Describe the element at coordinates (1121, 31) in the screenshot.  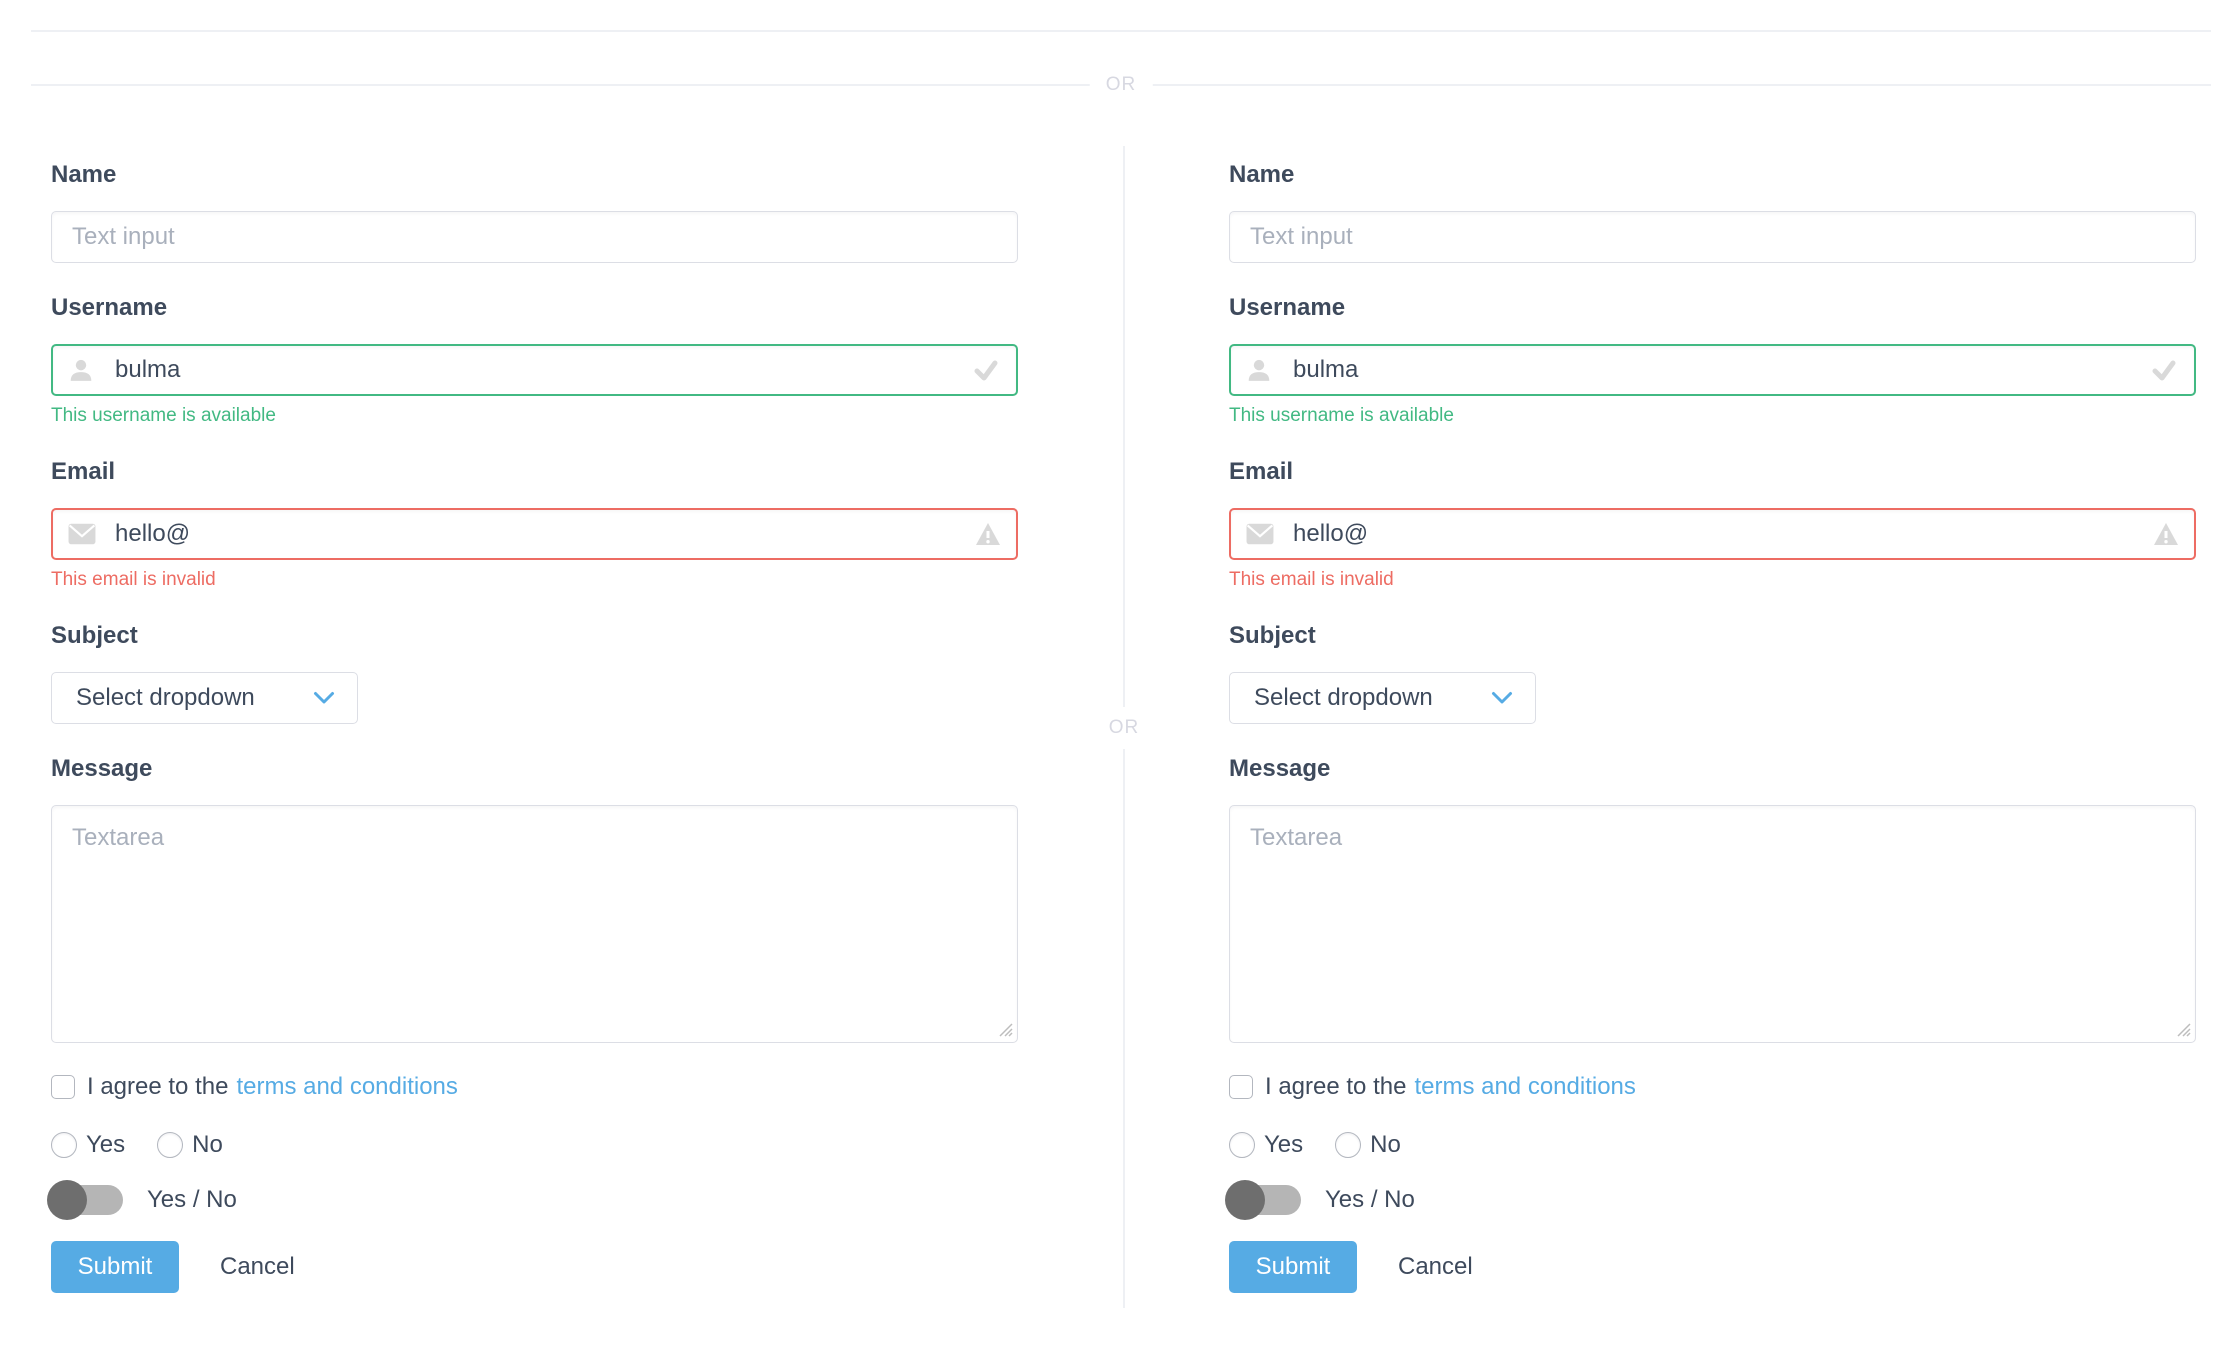
I see `top-rule` at that location.